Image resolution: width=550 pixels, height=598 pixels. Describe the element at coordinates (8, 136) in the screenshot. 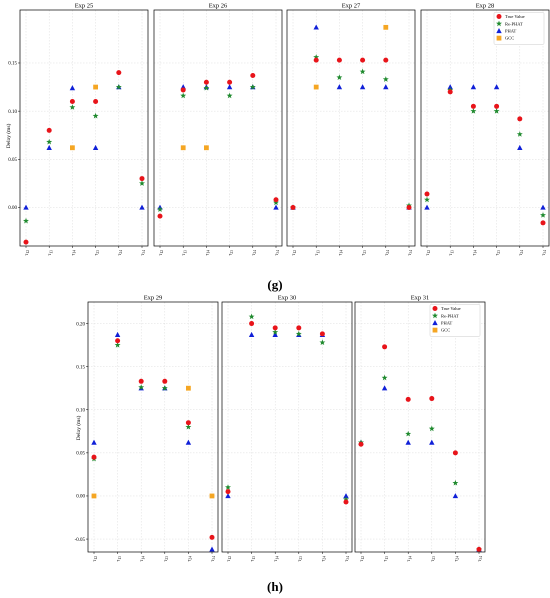

I see `y-axis-label-g: Delay (ms)` at that location.